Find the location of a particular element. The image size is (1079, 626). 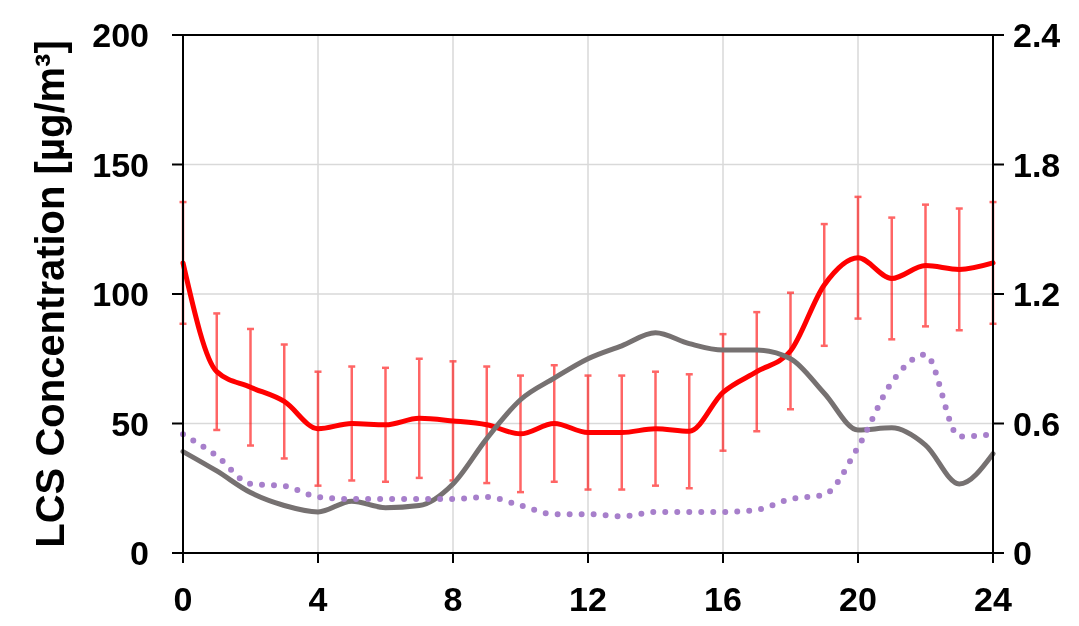

y2-tick-label: 0 is located at coordinates (1022, 553).